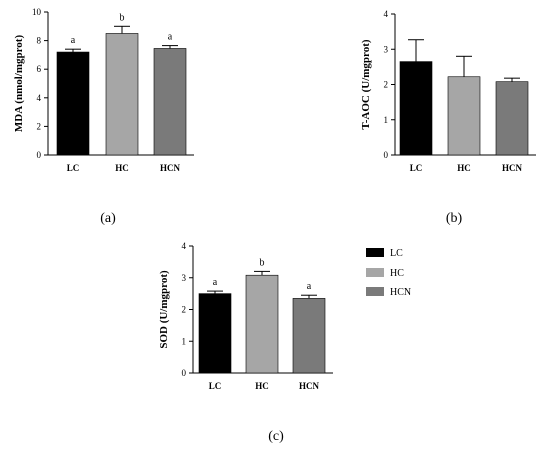 This screenshot has width=550, height=450. Describe the element at coordinates (454, 218) in the screenshot. I see `panel-label-b: (b)` at that location.